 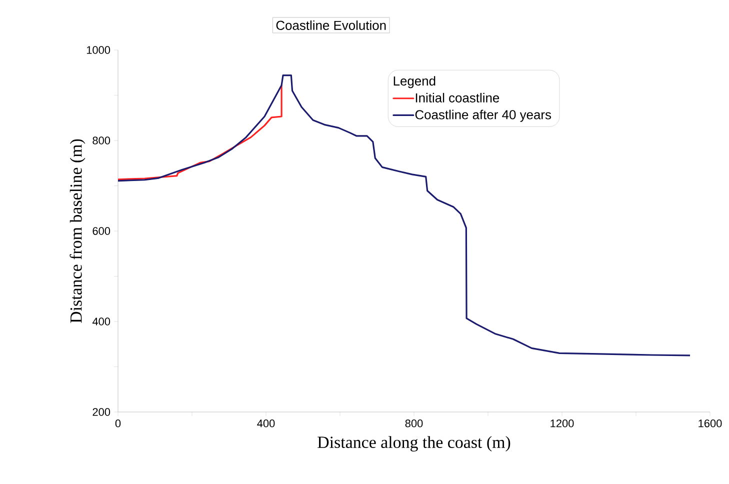 What do you see at coordinates (118, 424) in the screenshot?
I see `x-tick-label: 0` at bounding box center [118, 424].